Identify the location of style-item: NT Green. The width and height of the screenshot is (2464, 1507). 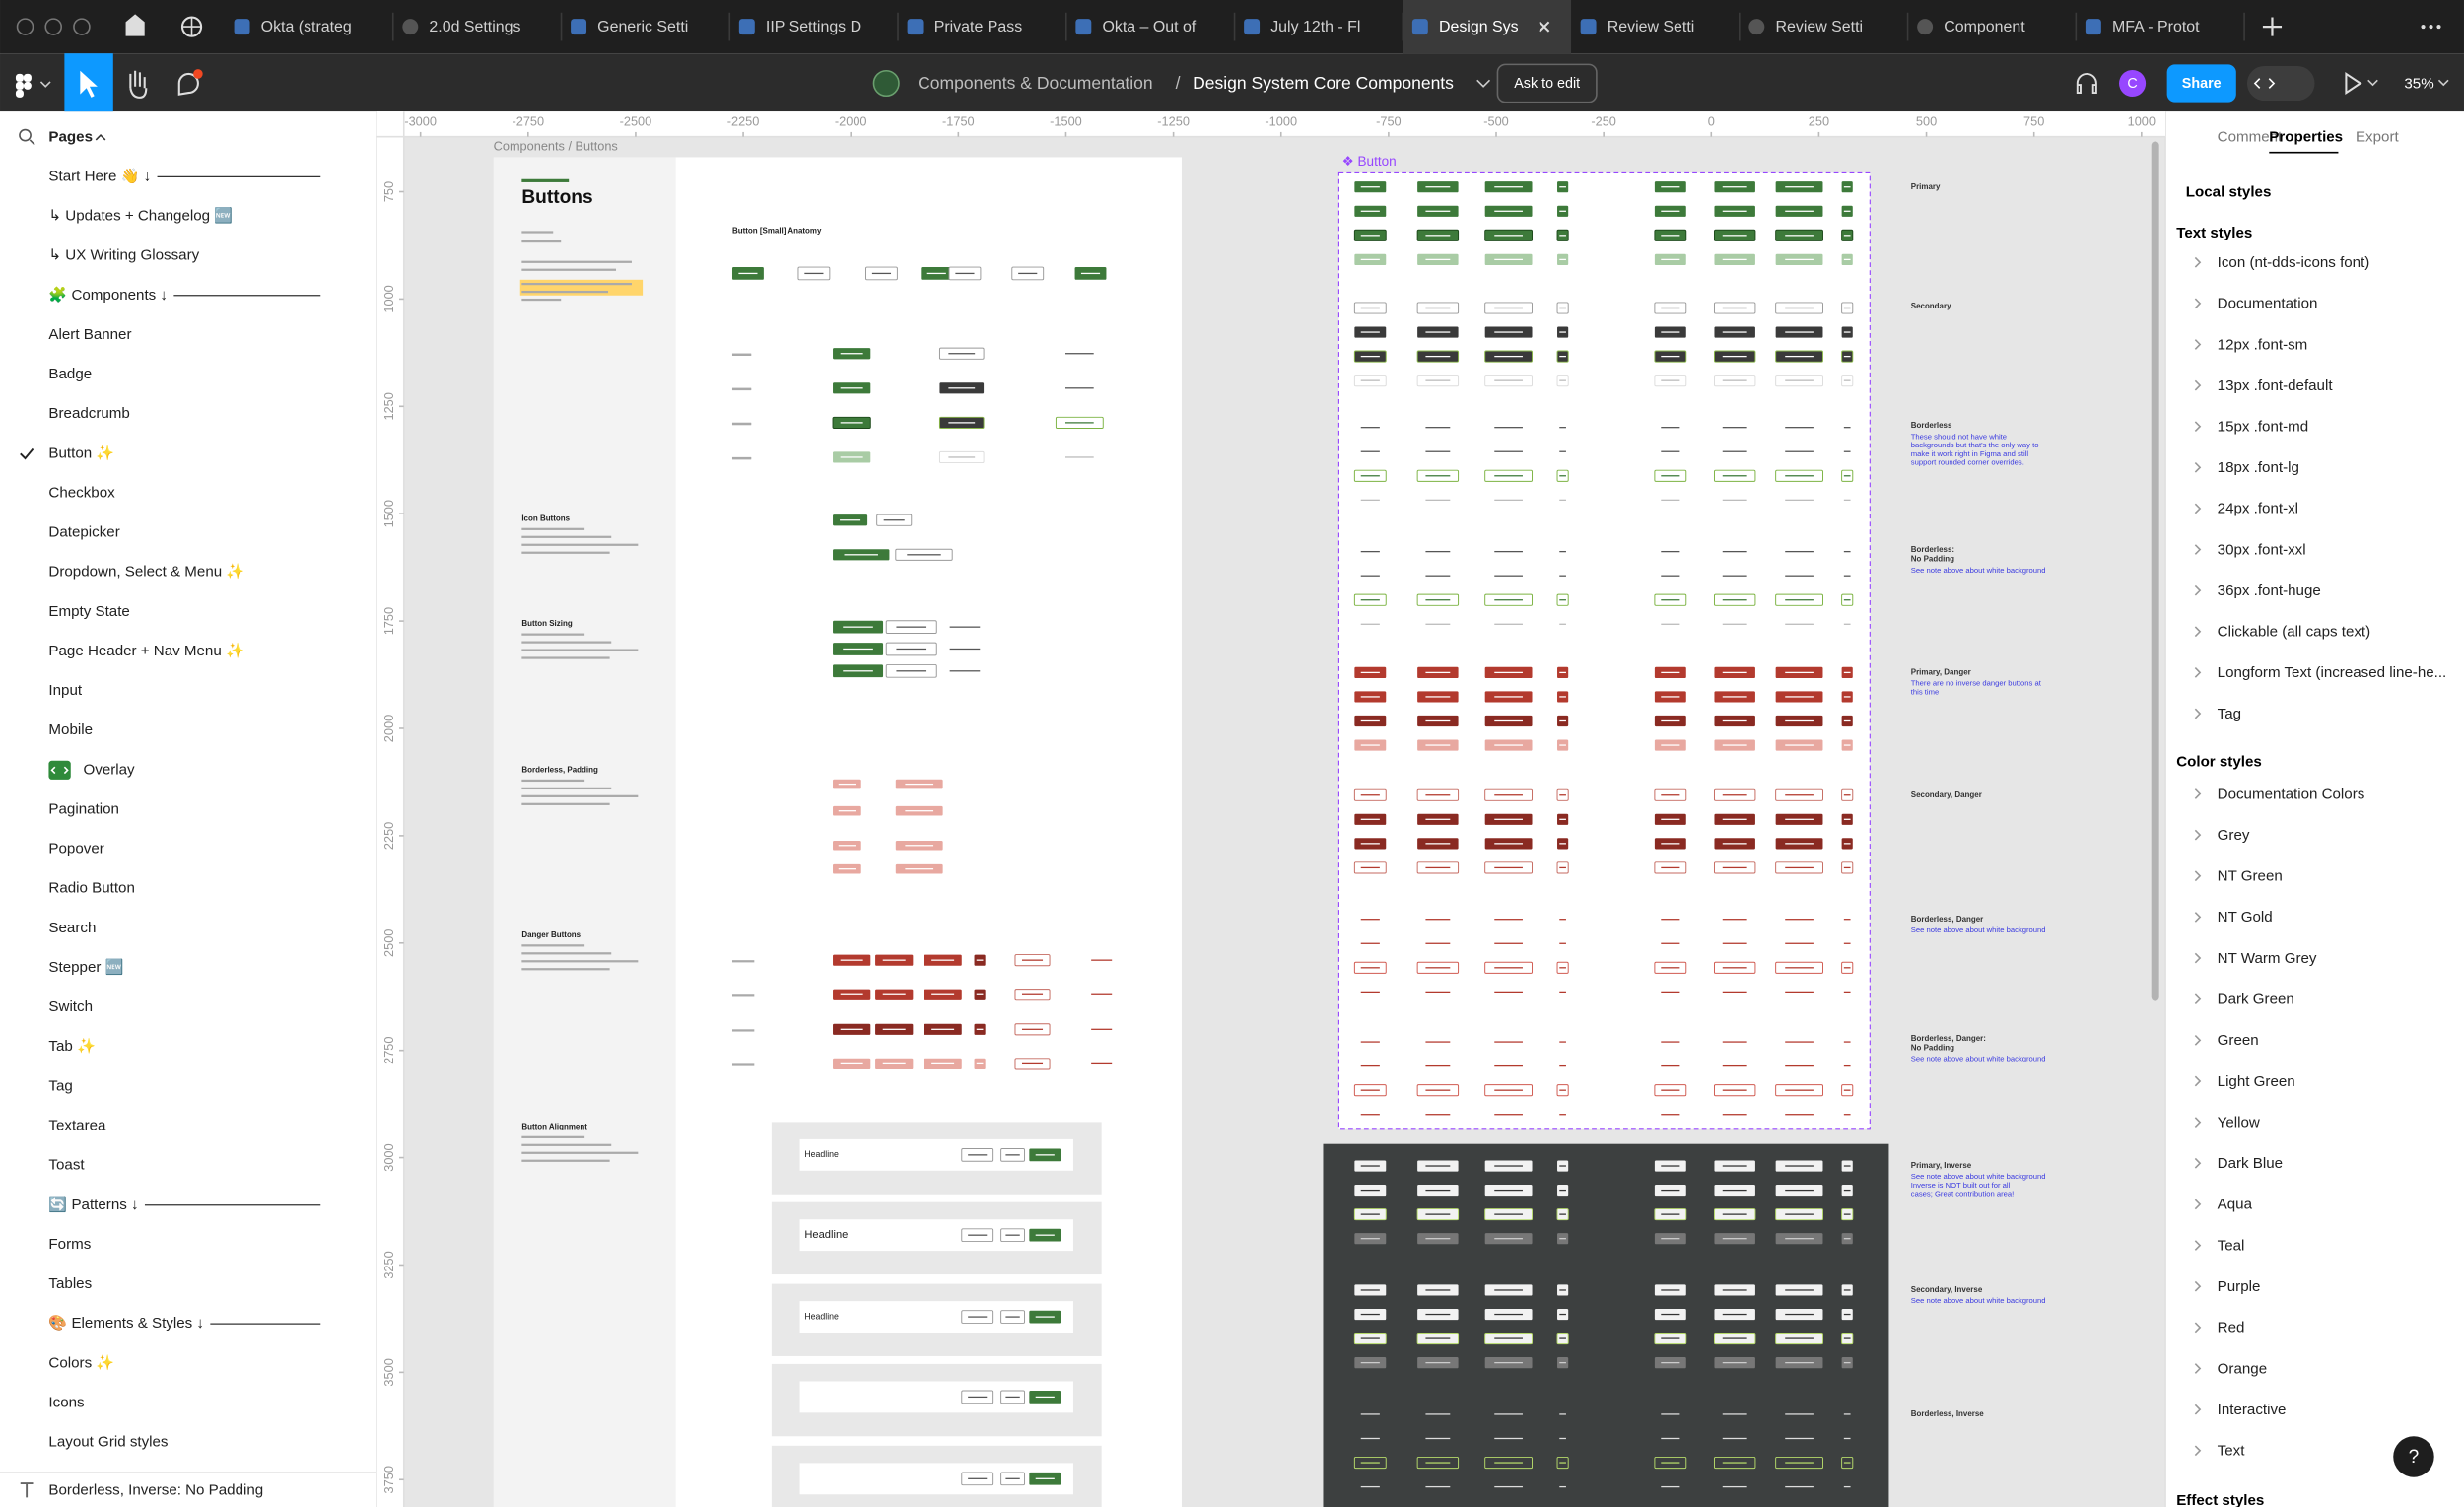
(2250, 876).